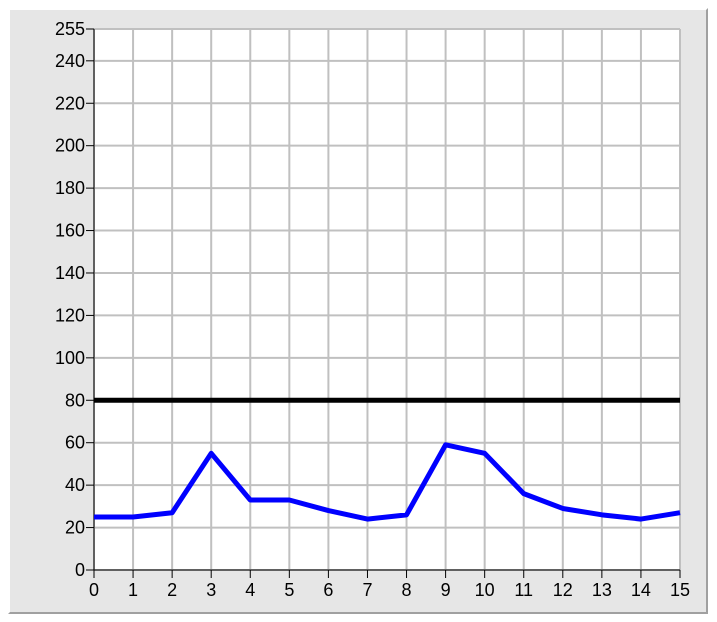 This screenshot has height=622, width=717. Describe the element at coordinates (70, 273) in the screenshot. I see `y-tick-label: 140` at that location.